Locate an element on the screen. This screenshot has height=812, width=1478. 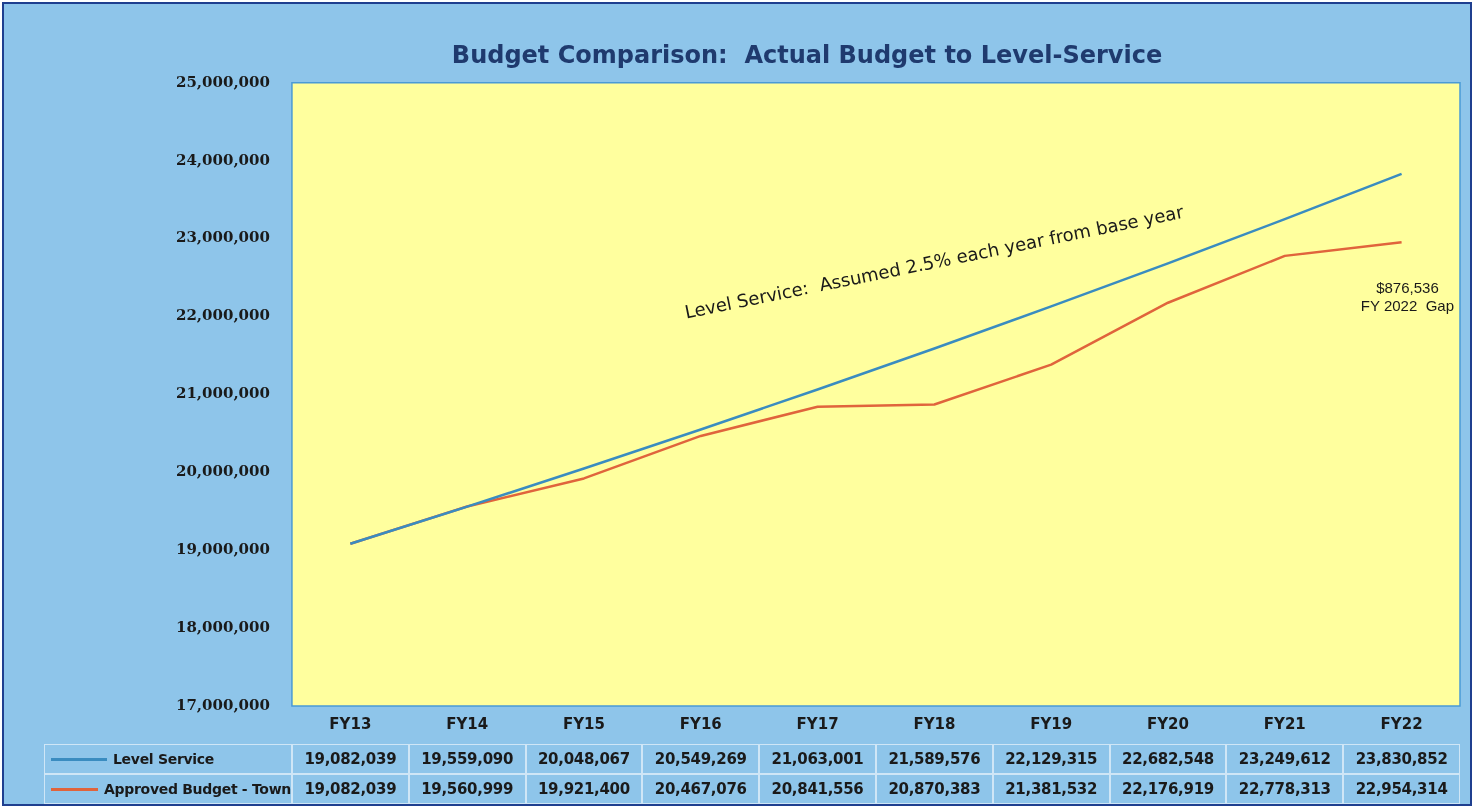
data-label: 20,467,076 is located at coordinates (701, 789).